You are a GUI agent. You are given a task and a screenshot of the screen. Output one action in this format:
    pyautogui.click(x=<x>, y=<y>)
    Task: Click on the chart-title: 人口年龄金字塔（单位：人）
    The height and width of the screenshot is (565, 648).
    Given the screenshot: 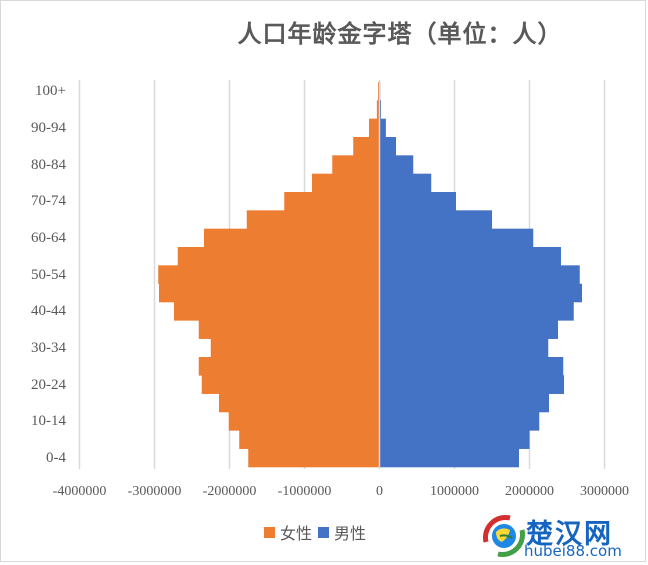 What is the action you would take?
    pyautogui.click(x=400, y=33)
    